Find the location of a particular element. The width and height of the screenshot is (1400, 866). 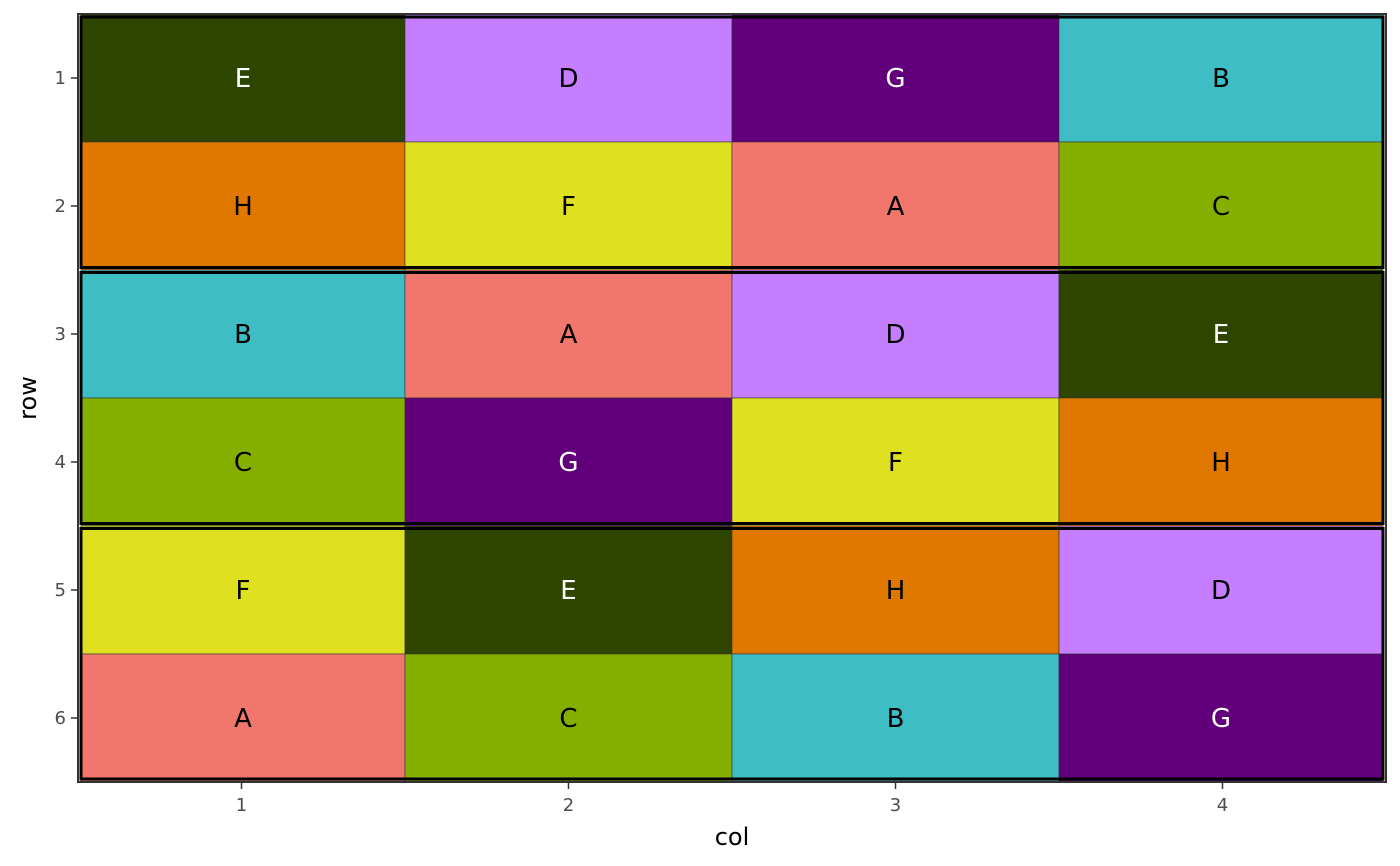

y-tick-label-3: 3 is located at coordinates (60, 334).